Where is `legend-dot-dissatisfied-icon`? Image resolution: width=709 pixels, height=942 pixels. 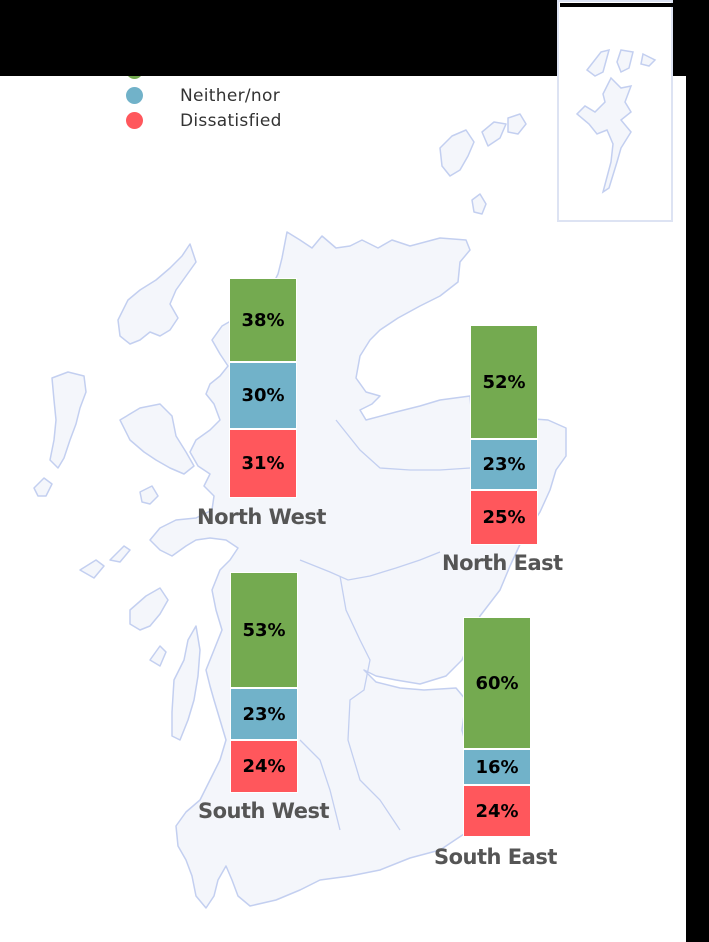 legend-dot-dissatisfied-icon is located at coordinates (134, 120).